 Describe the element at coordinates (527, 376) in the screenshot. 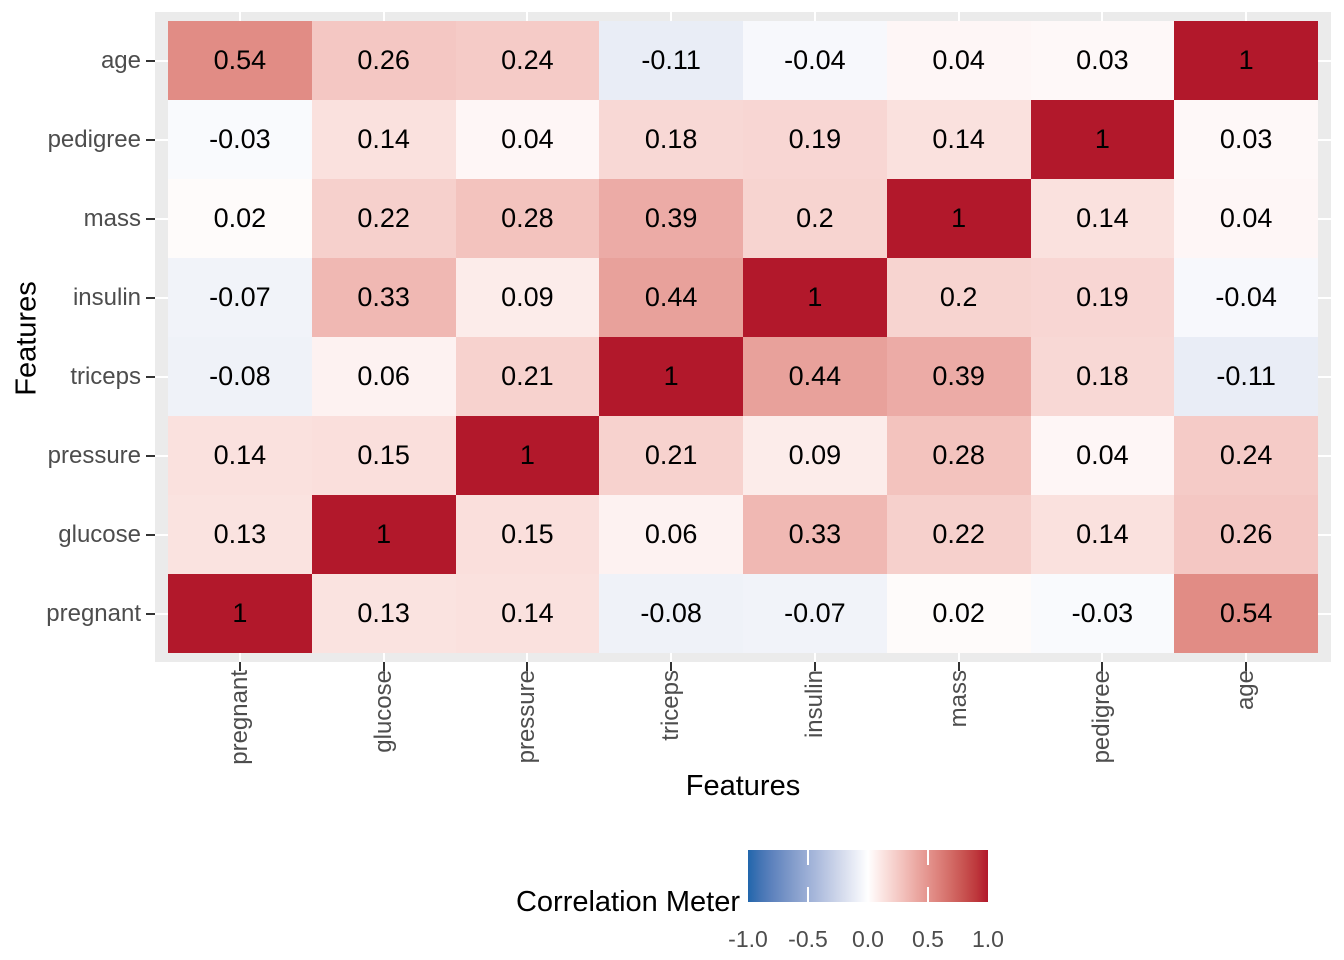

I see `heatmap-cell: 0.21` at that location.